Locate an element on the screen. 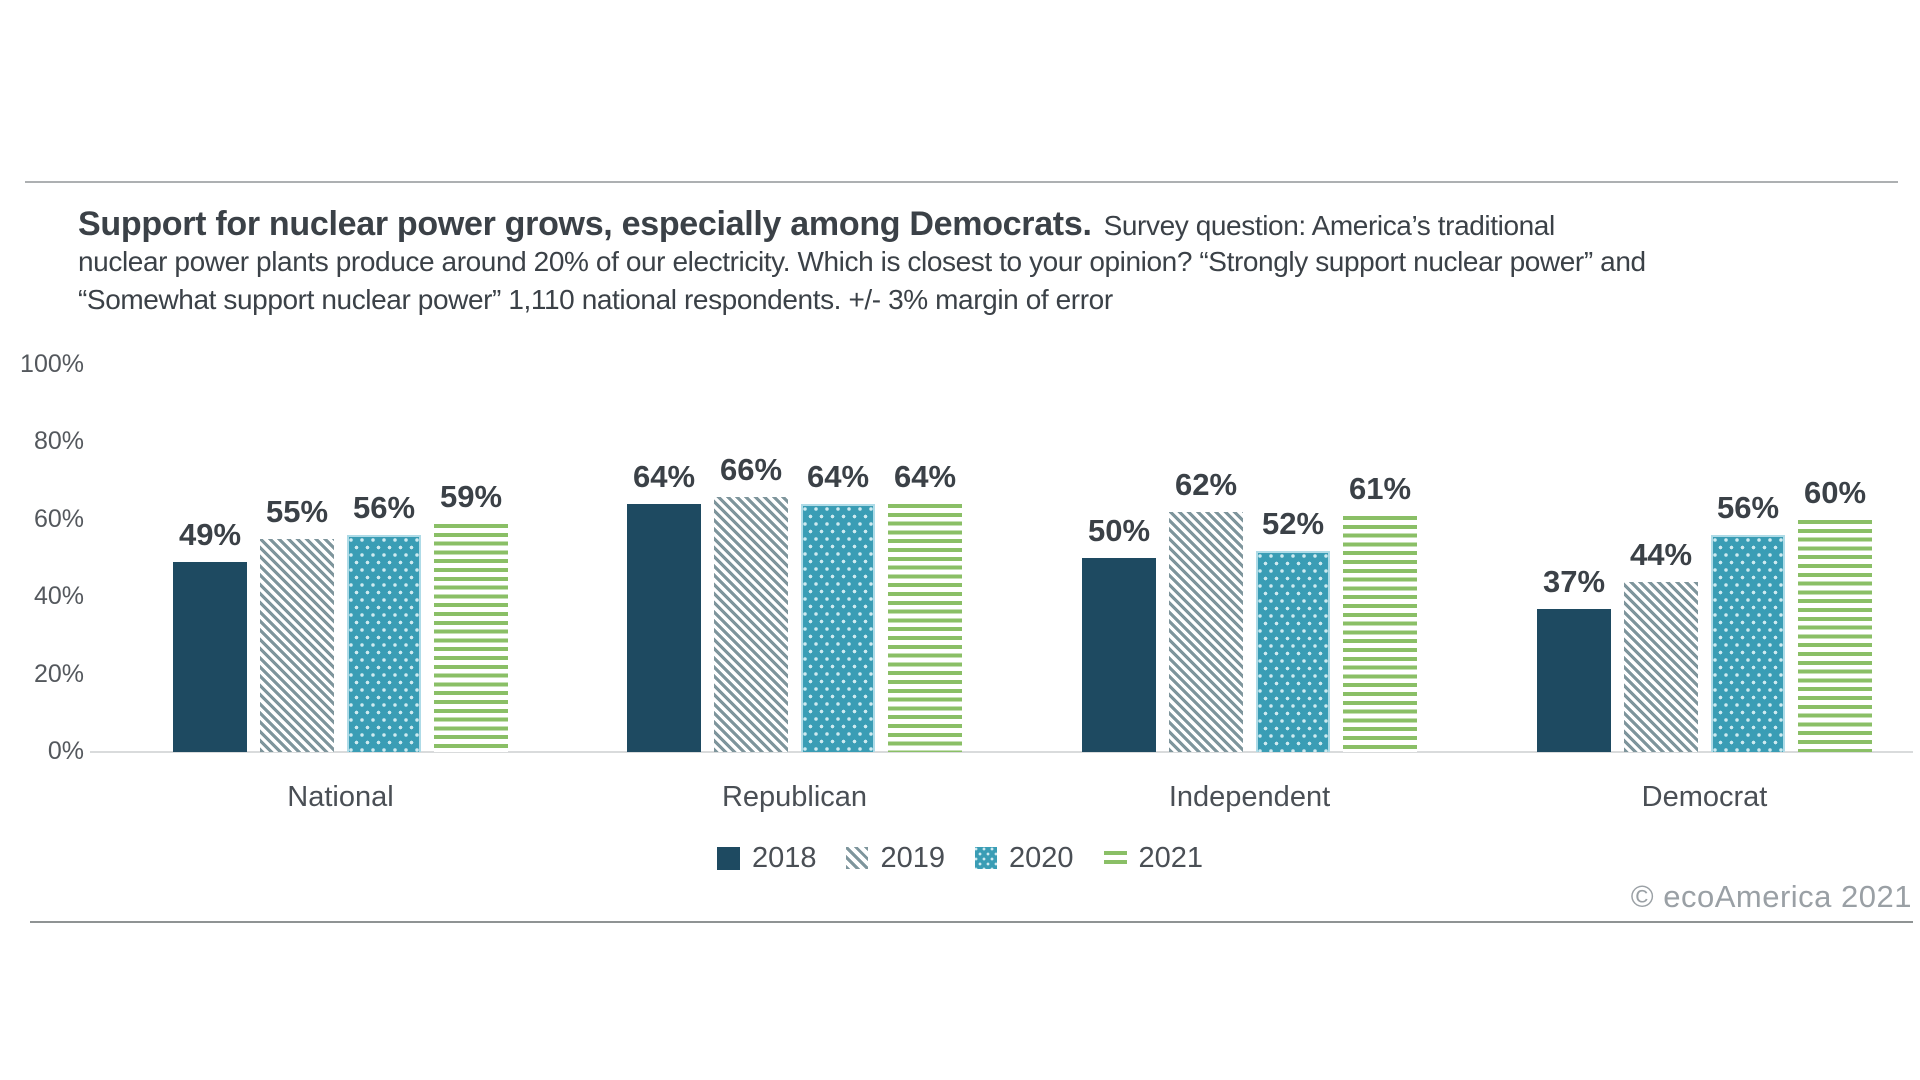 This screenshot has width=1920, height=1080. value-label-2020-democrat: 56% is located at coordinates (1748, 507).